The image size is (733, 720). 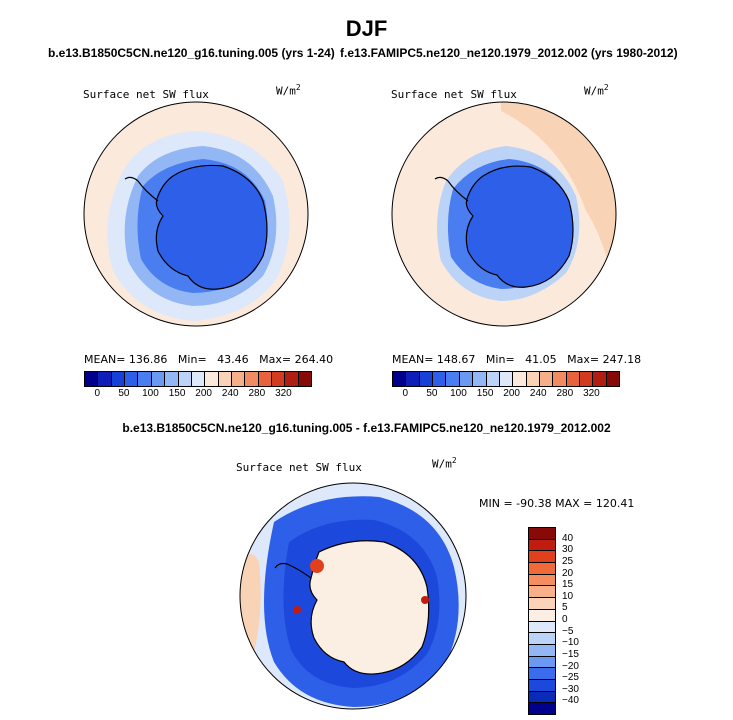 I want to click on right-variable-label: Surface net SW flux, so click(x=454, y=94).